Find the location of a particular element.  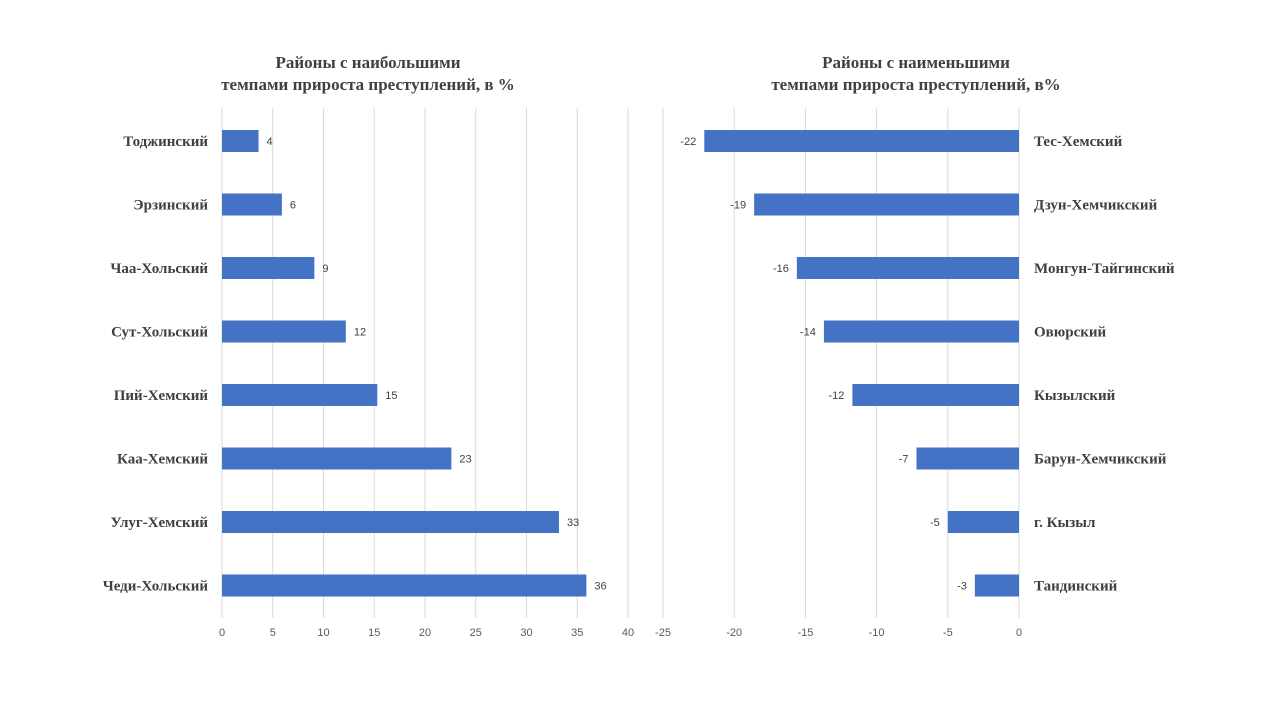

right-category-label: Дзун-Хемчикский is located at coordinates (1096, 206).